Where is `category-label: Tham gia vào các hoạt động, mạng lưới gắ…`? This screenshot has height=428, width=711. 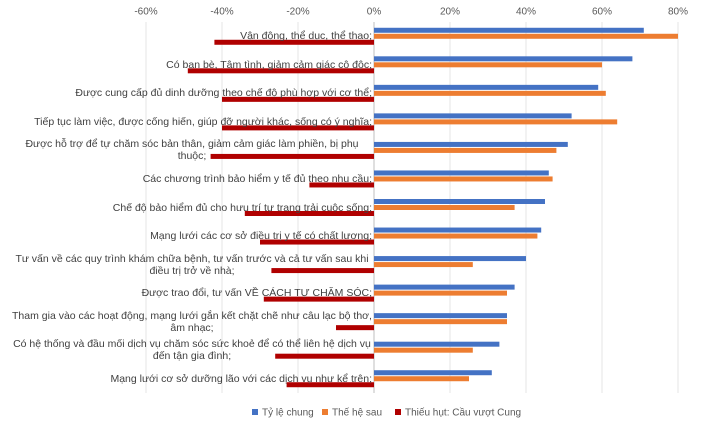 category-label: Tham gia vào các hoạt động, mạng lưới gắ… is located at coordinates (192, 321).